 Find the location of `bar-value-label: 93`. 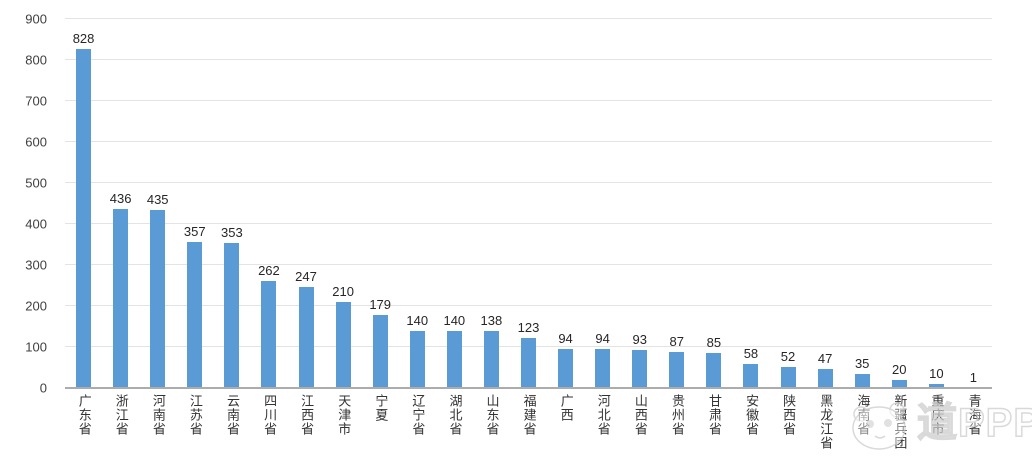

bar-value-label: 93 is located at coordinates (639, 339).